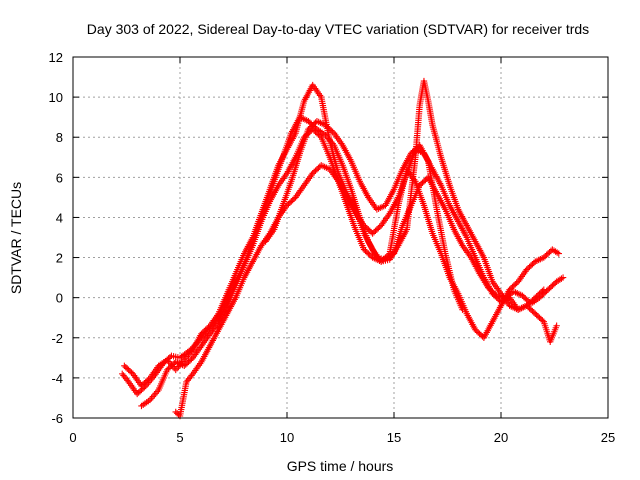 The image size is (640, 480). What do you see at coordinates (56, 57) in the screenshot?
I see `y-tick-label: 12` at bounding box center [56, 57].